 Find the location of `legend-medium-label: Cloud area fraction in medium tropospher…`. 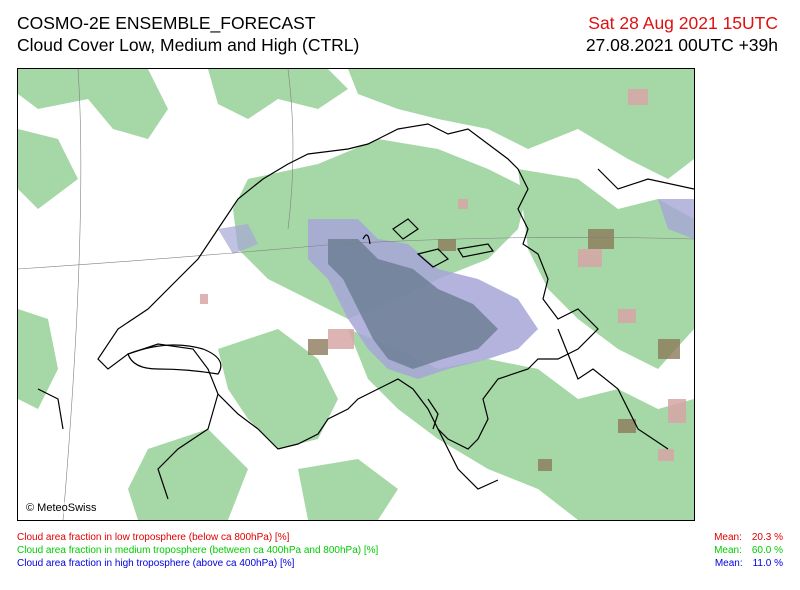

legend-medium-label: Cloud area fraction in medium tropospher… is located at coordinates (198, 550).